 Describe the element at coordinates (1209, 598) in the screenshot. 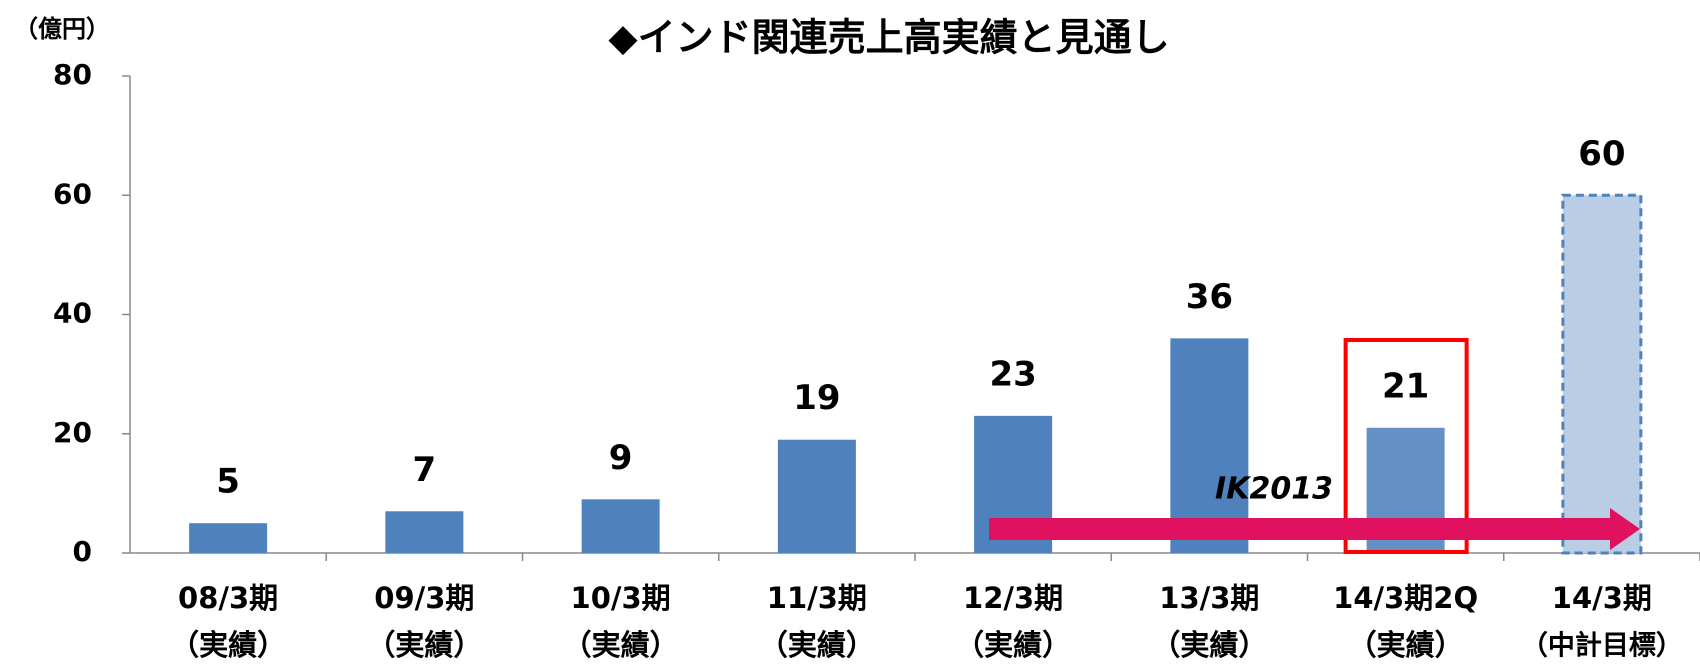

I see `x-tick-label: 13/3期` at that location.